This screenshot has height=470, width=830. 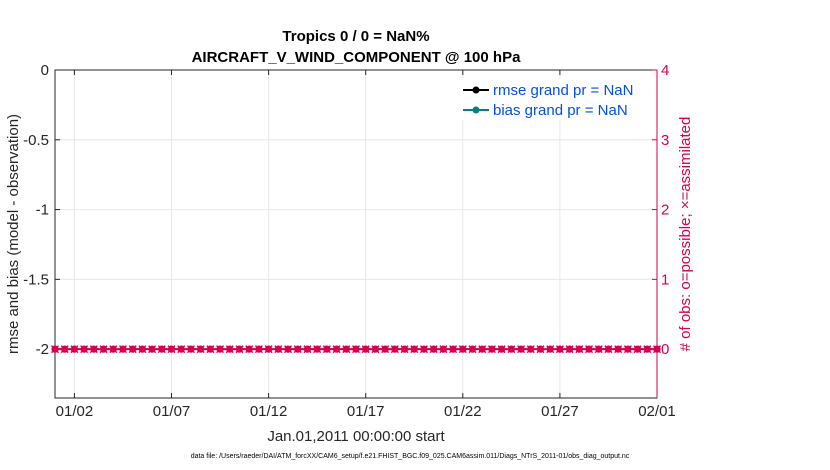 What do you see at coordinates (355, 36) in the screenshot?
I see `chart-title: Tropics 0 / 0 = NaN%` at bounding box center [355, 36].